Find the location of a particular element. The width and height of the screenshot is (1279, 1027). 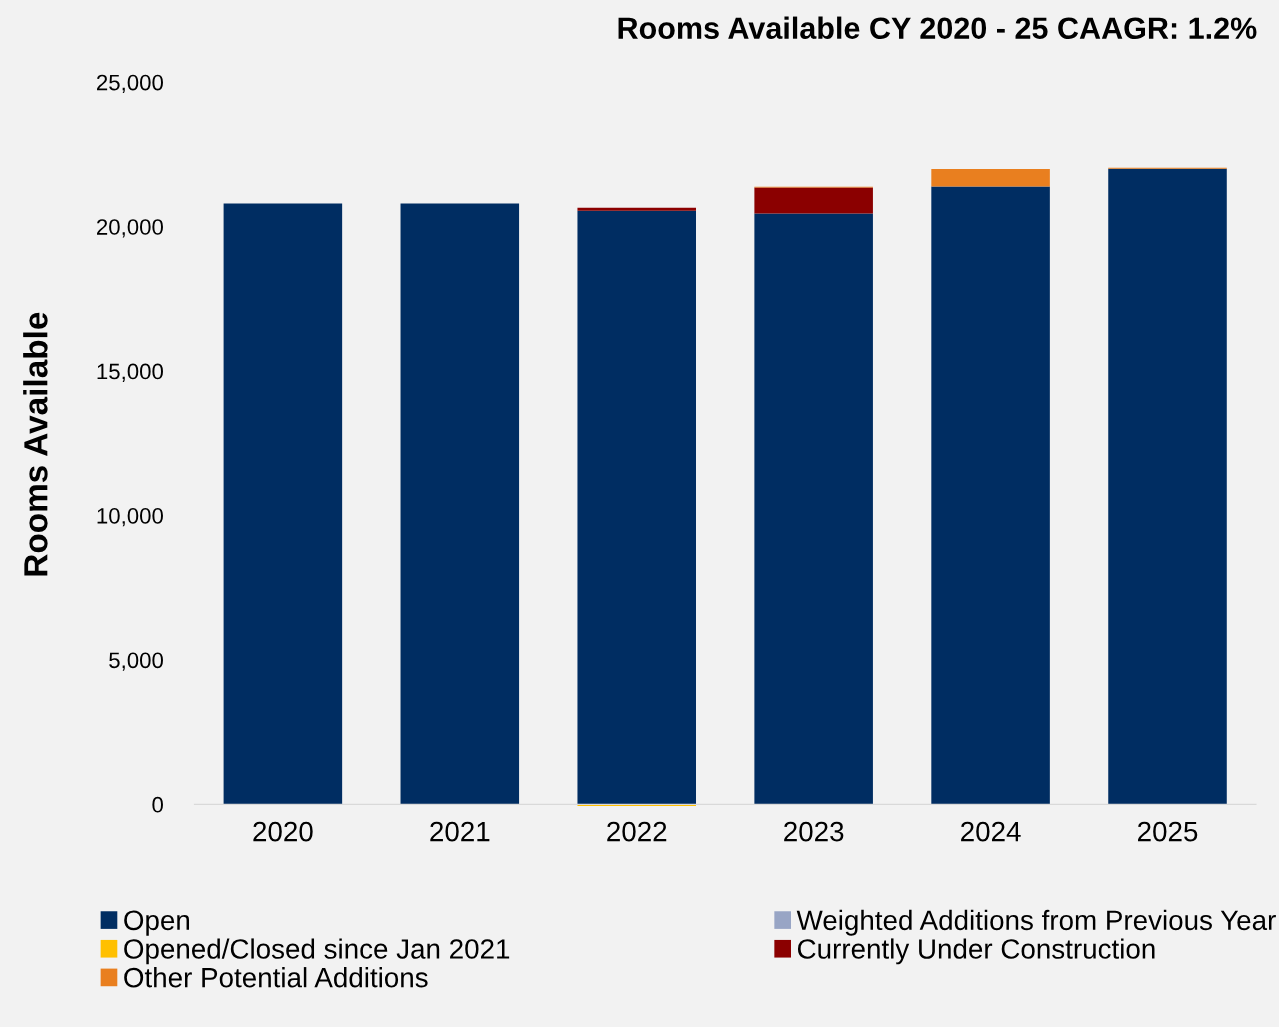

x-tick-label: 2025 is located at coordinates (1168, 831).